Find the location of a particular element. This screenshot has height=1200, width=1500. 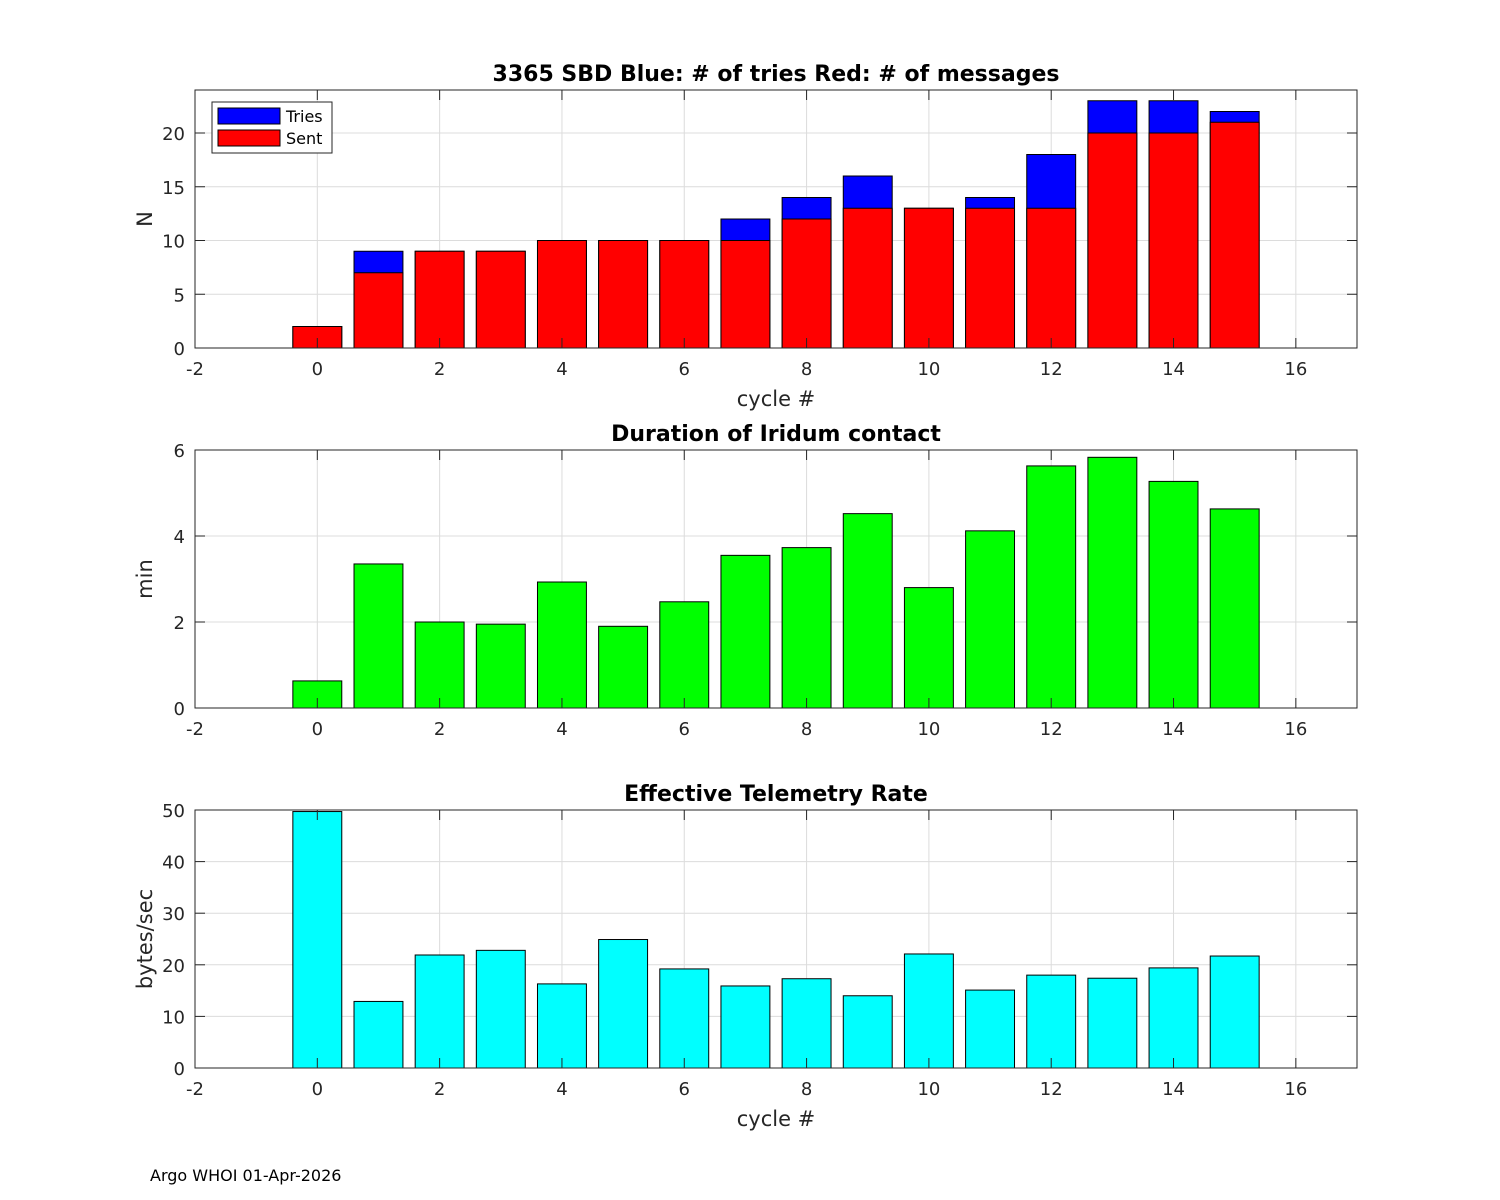

legend-swatch-tries is located at coordinates (249, 116).